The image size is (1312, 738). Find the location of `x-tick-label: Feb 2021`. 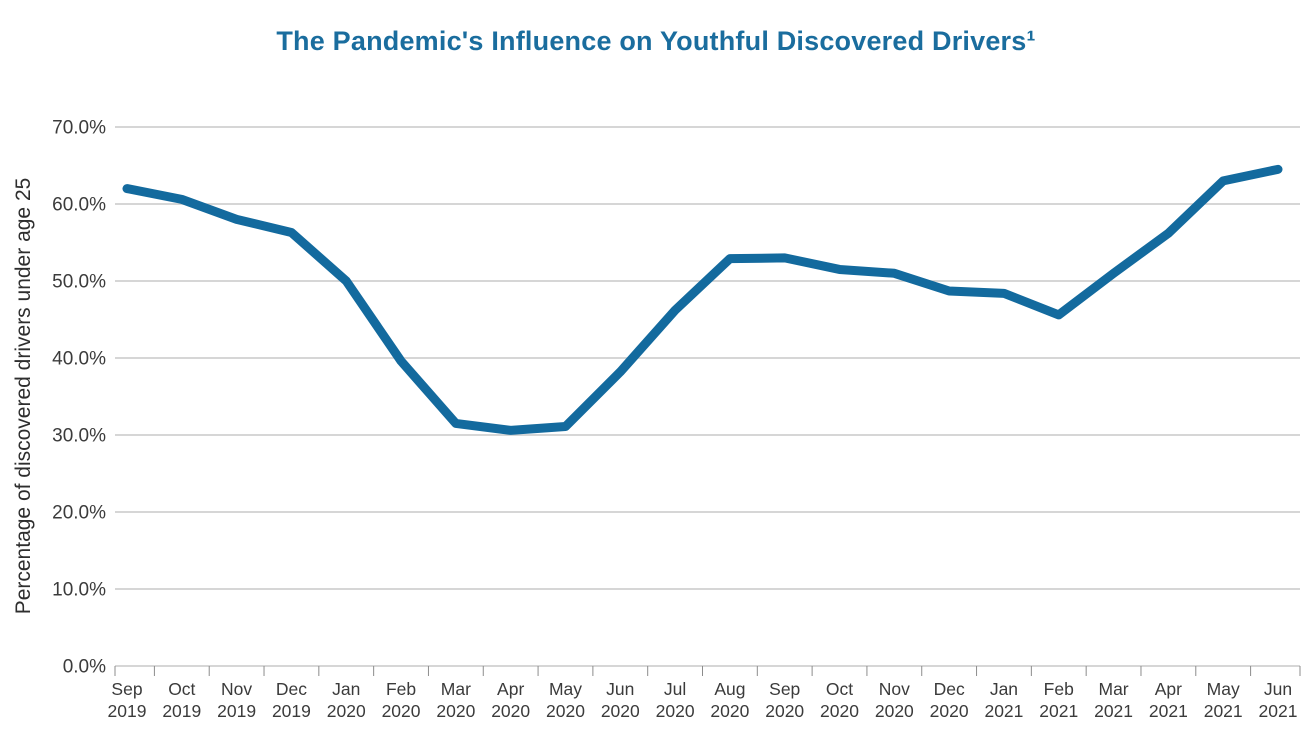

x-tick-label: Feb 2021 is located at coordinates (1058, 700).